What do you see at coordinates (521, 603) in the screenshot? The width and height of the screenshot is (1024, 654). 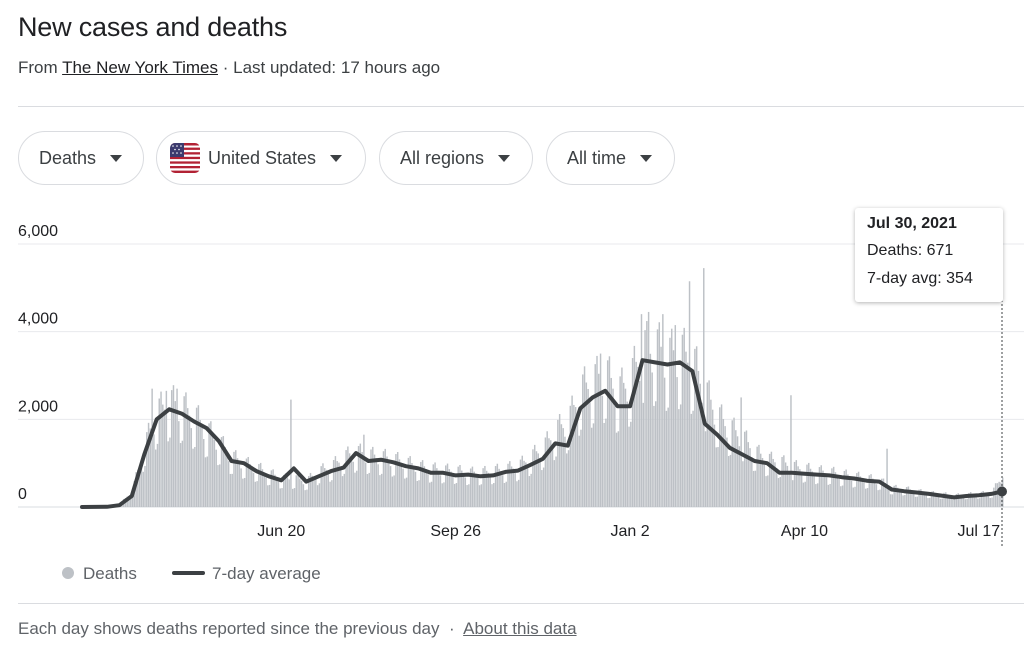 I see `footer-divider` at bounding box center [521, 603].